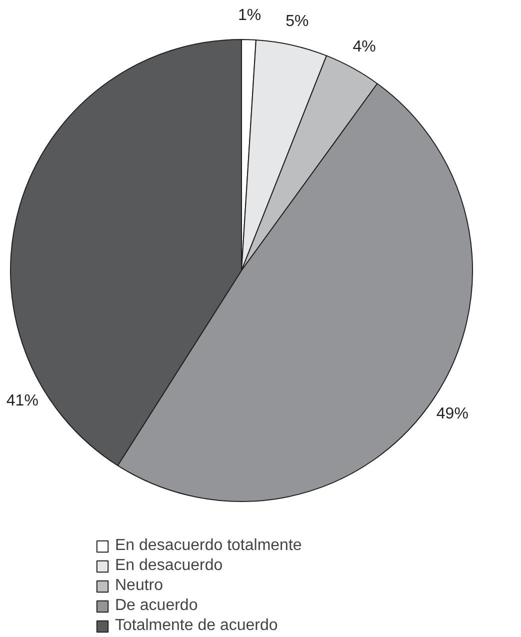  What do you see at coordinates (22, 401) in the screenshot?
I see `data-label: 41%` at bounding box center [22, 401].